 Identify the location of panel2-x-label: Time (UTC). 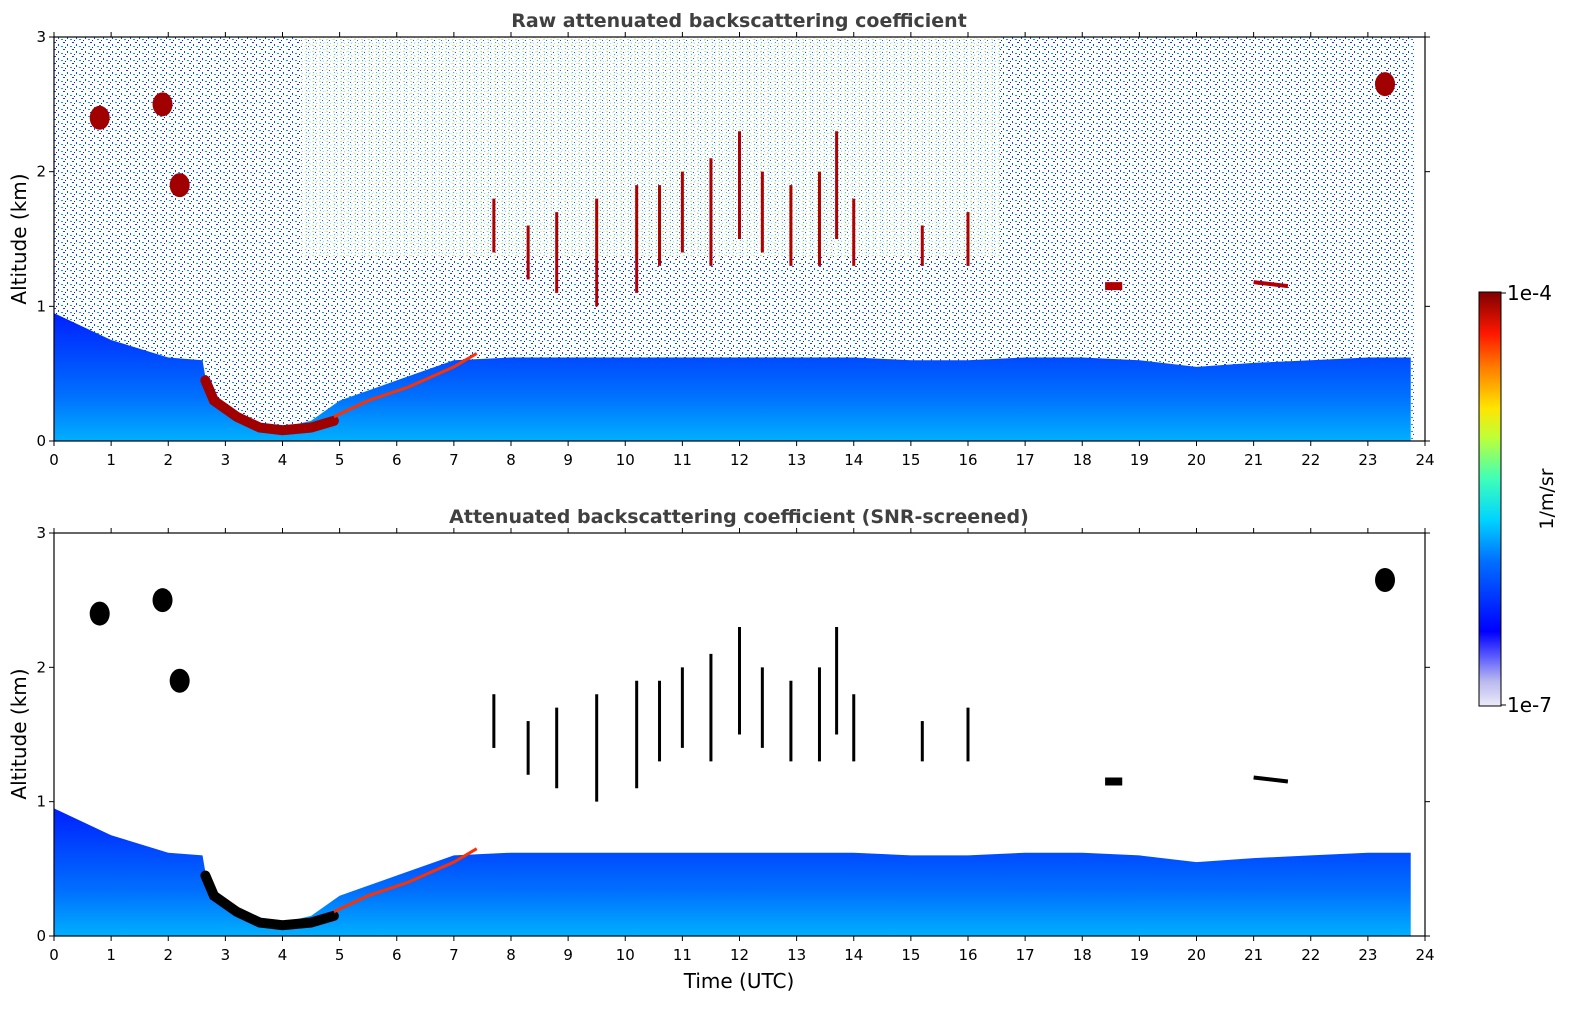
(739, 981).